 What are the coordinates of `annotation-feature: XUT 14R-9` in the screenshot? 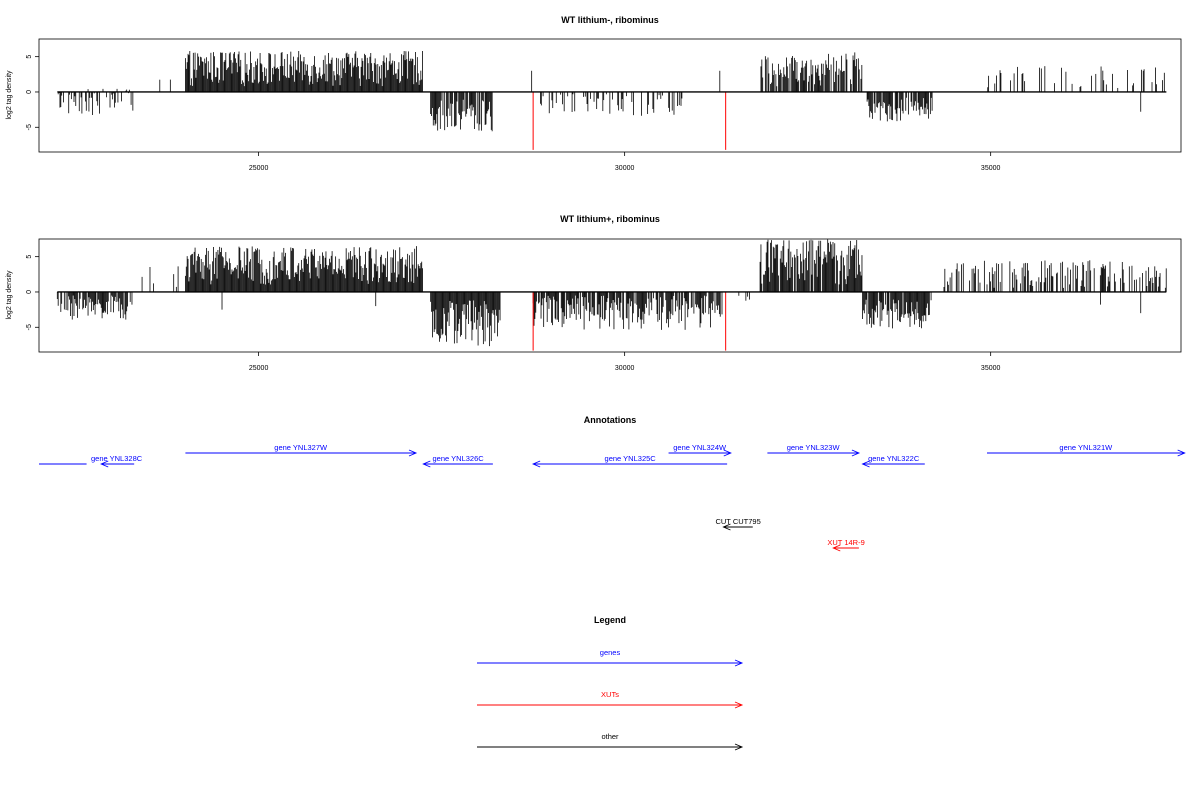 It's located at (846, 545).